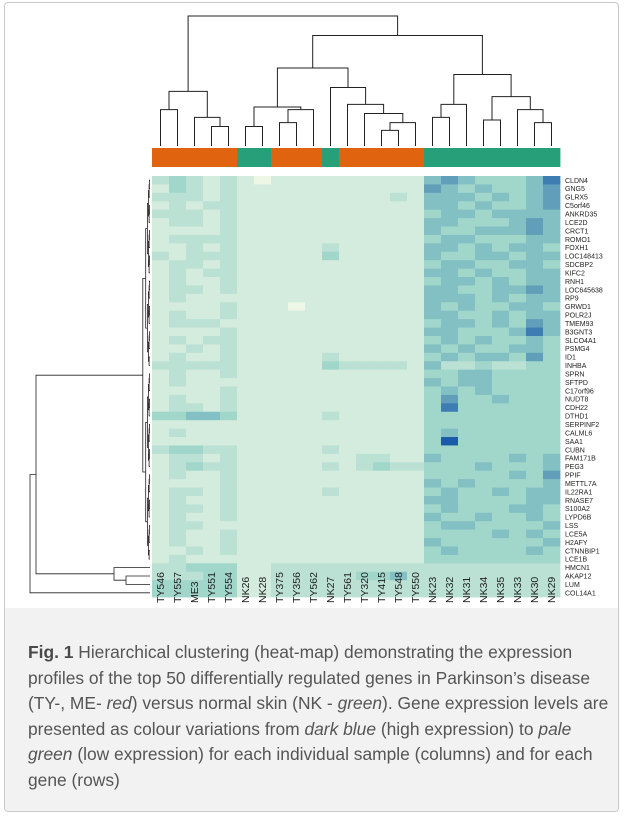  What do you see at coordinates (576, 408) in the screenshot?
I see `gene-label: CDH22` at bounding box center [576, 408].